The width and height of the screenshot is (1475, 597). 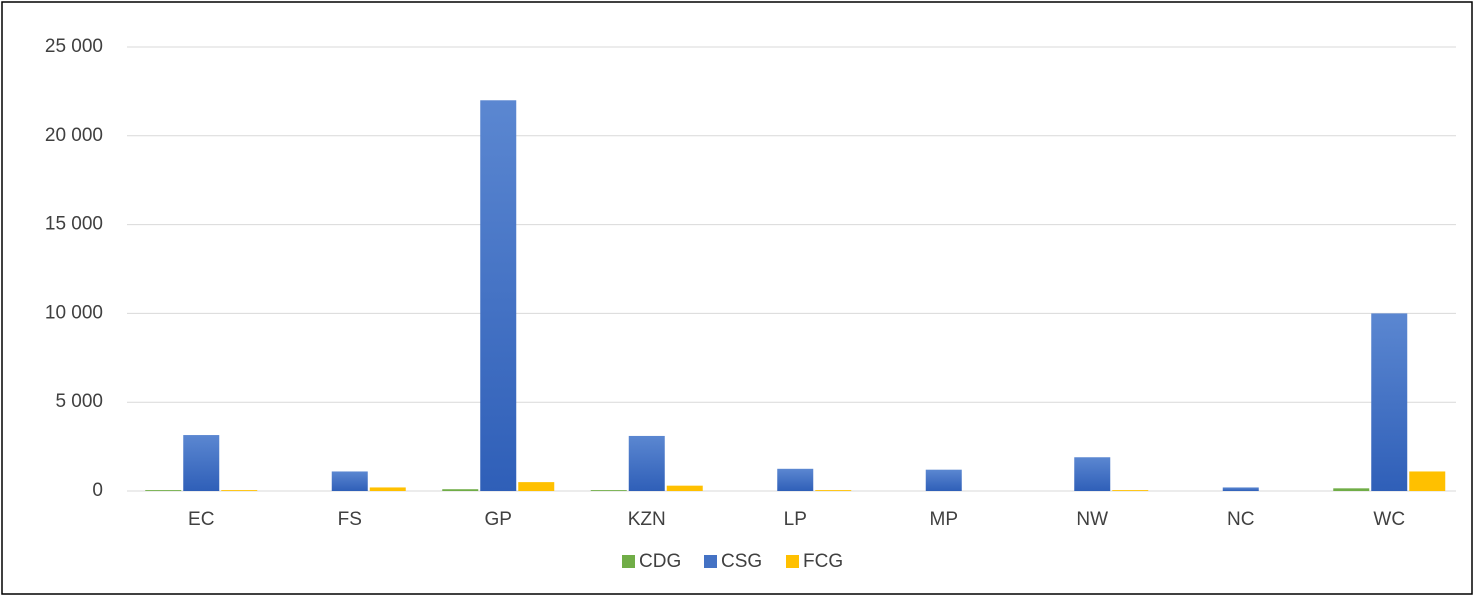 What do you see at coordinates (74, 46) in the screenshot?
I see `y-tick-label: 25 000` at bounding box center [74, 46].